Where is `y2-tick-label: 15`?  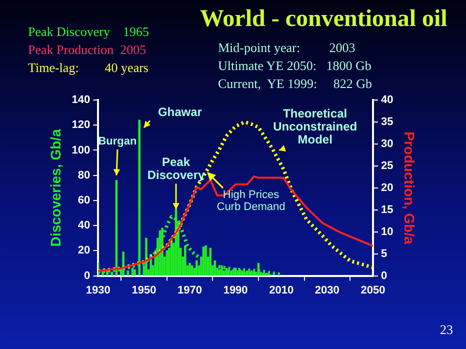 y2-tick-label: 15 is located at coordinates (387, 210).